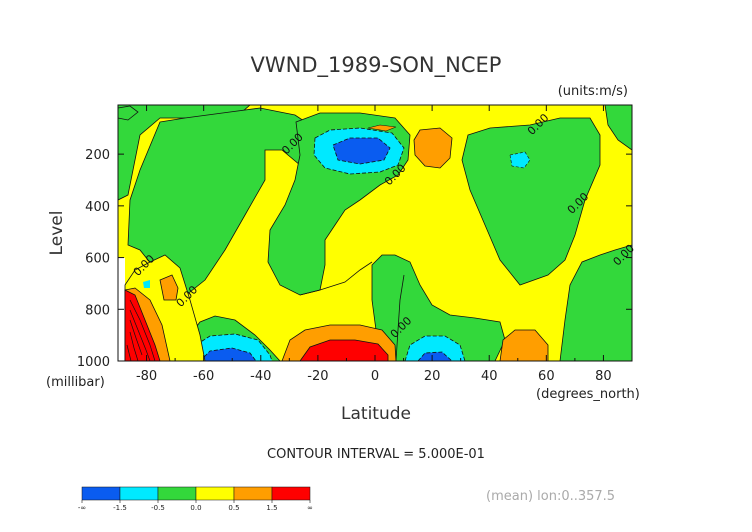 Image resolution: width=752 pixels, height=532 pixels. What do you see at coordinates (203, 376) in the screenshot?
I see `x-tick-label: -60` at bounding box center [203, 376].